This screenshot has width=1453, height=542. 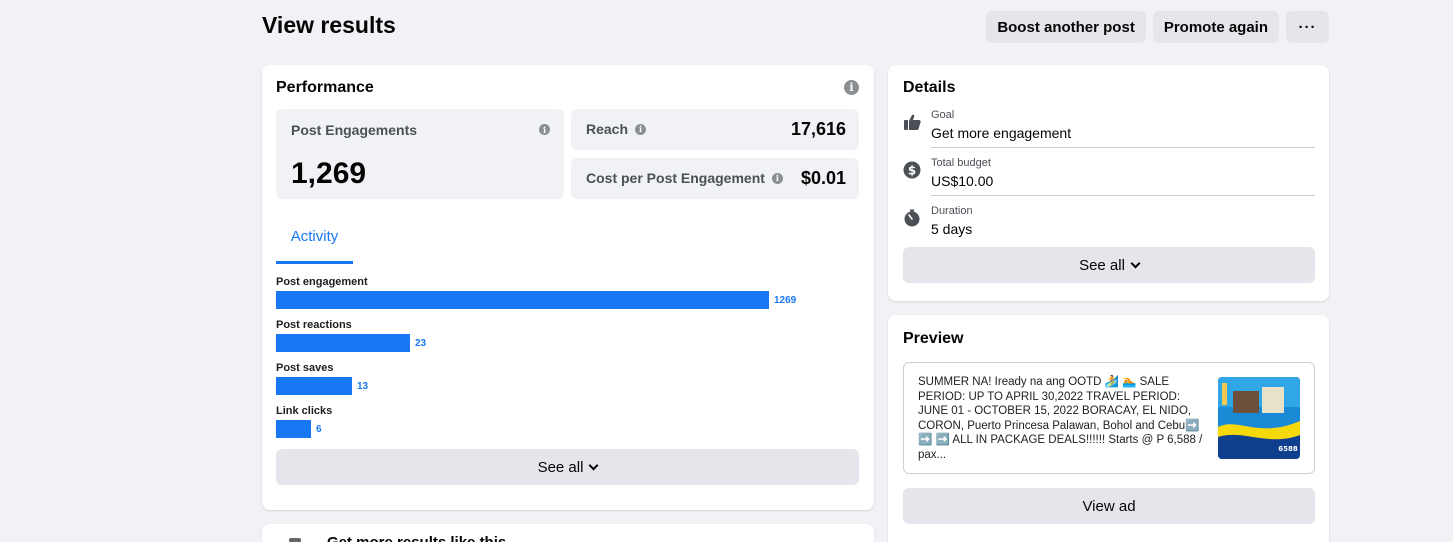 What do you see at coordinates (567, 425) in the screenshot?
I see `activity-row: Link clicks 6` at bounding box center [567, 425].